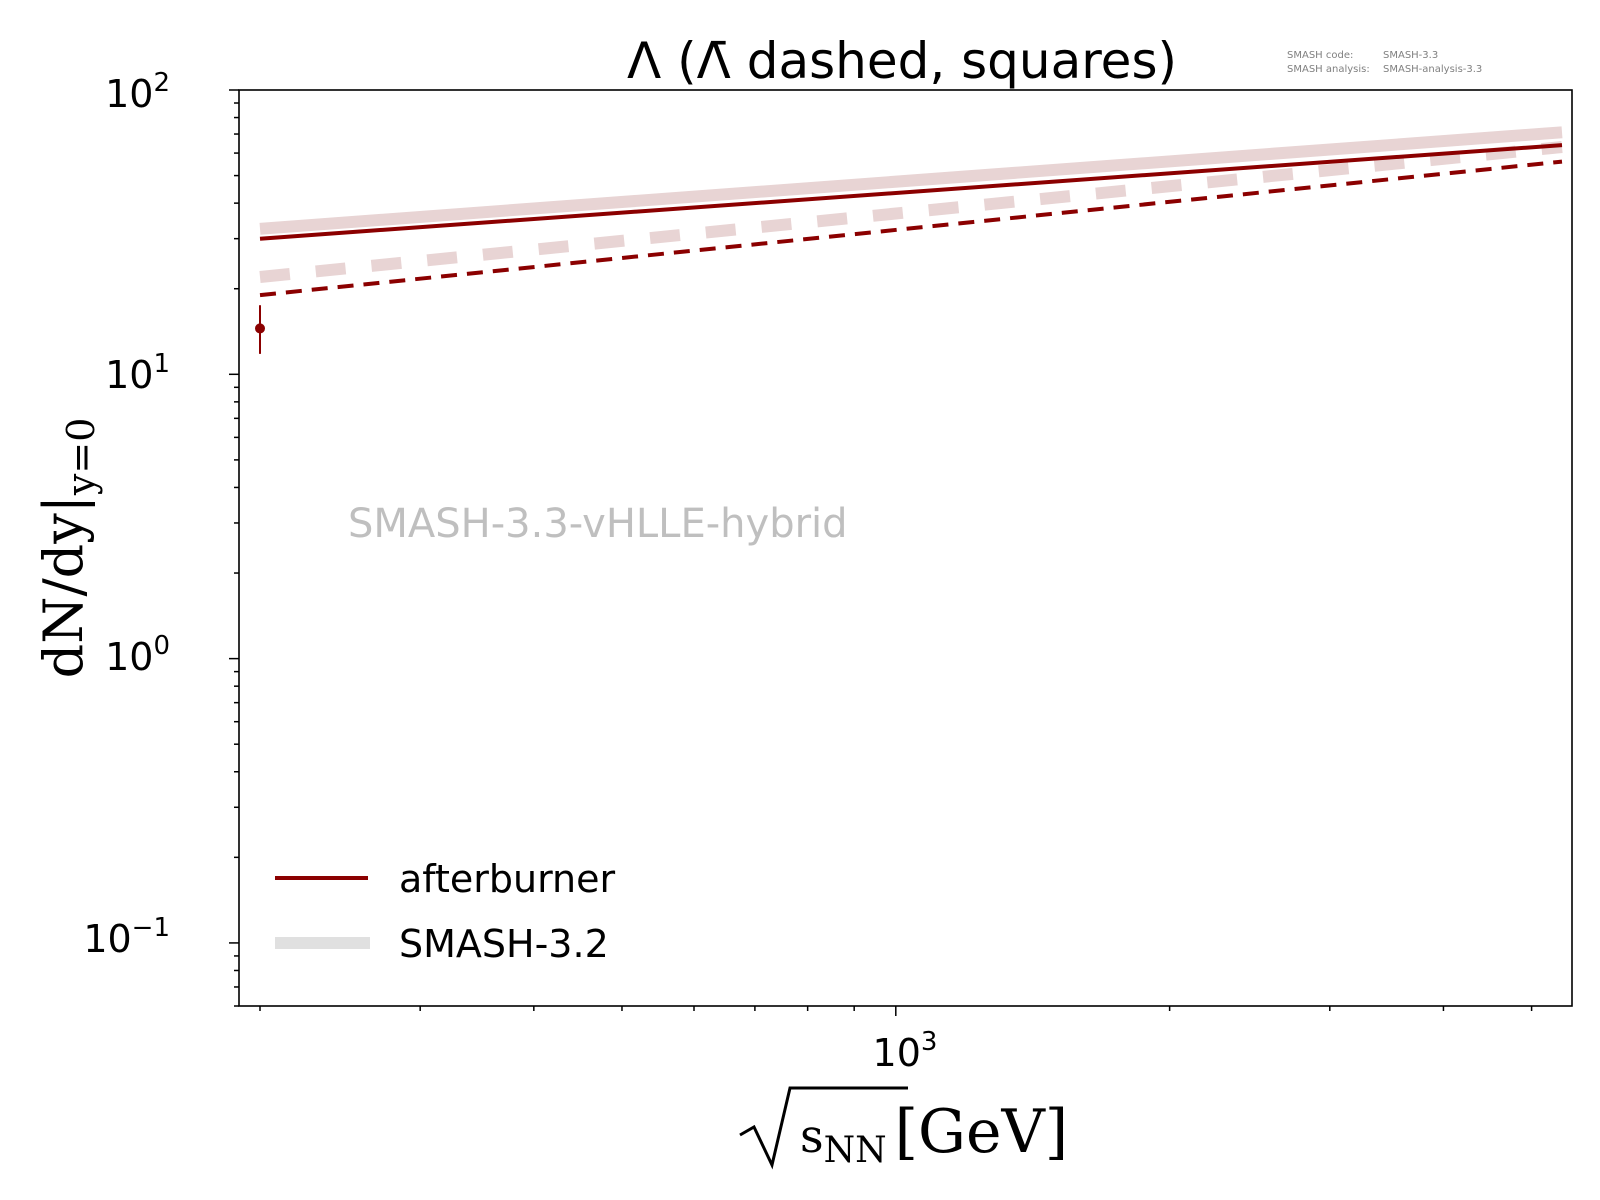  I want to click on series-line-smash32-solid, so click(911, 180).